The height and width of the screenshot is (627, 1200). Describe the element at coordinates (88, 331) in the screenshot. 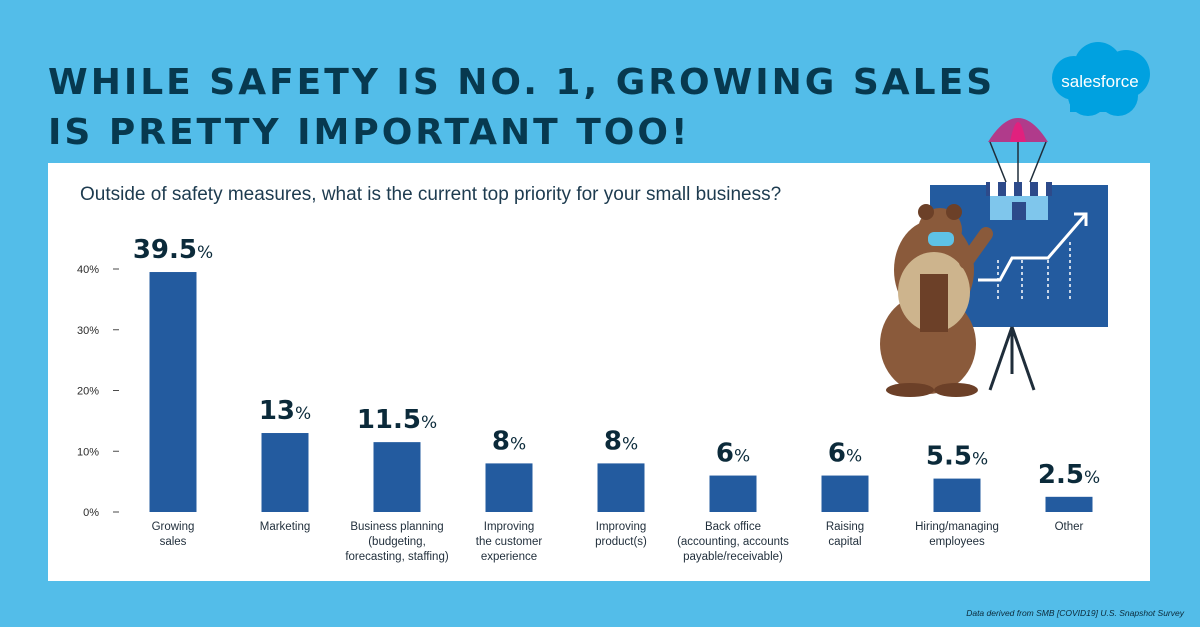

I see `y-tick-label: 30%` at that location.